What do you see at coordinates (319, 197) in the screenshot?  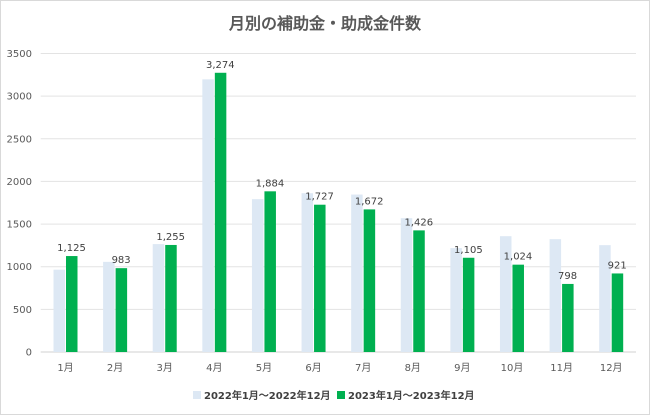 I see `data-label: 1,727` at bounding box center [319, 197].